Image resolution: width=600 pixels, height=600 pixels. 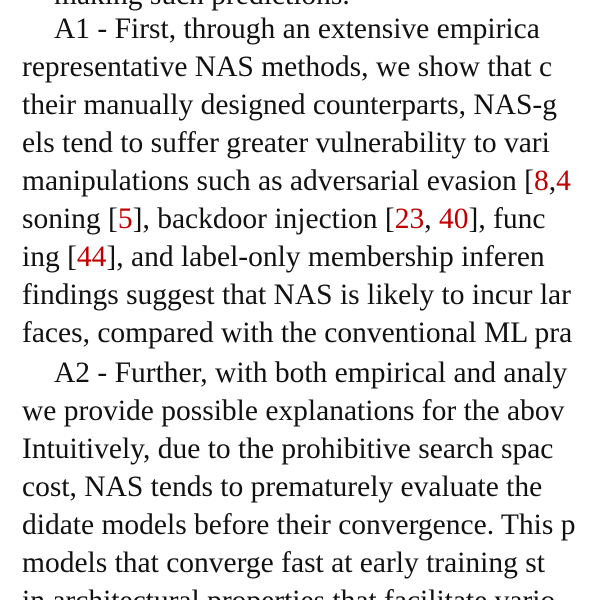 I want to click on citation-link: 8, so click(x=541, y=181).